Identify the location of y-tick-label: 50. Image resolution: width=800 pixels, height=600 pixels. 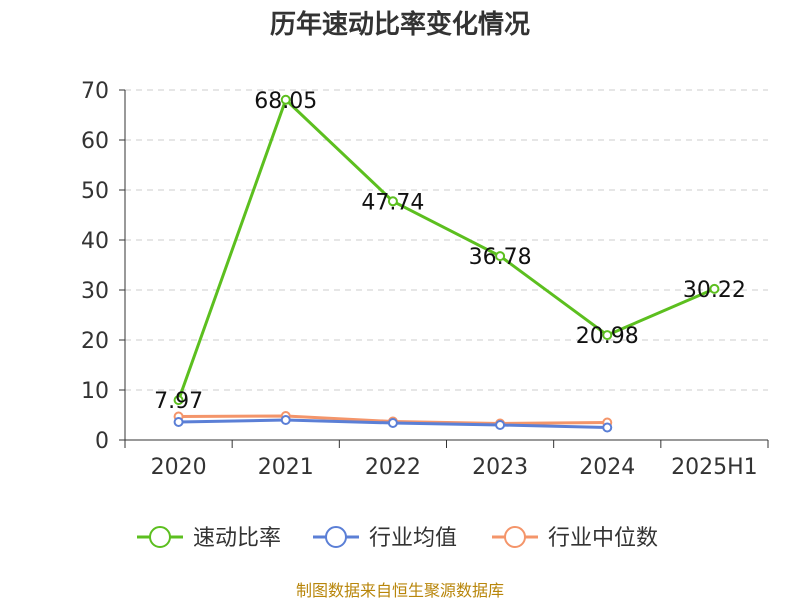
(95, 191).